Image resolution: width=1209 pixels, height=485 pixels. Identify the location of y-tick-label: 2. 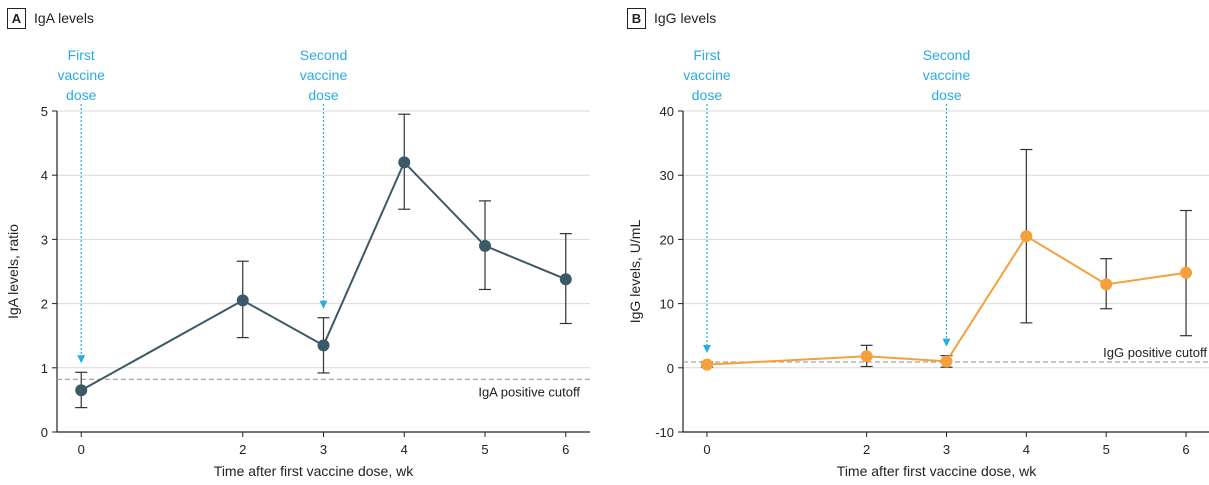
(44, 304).